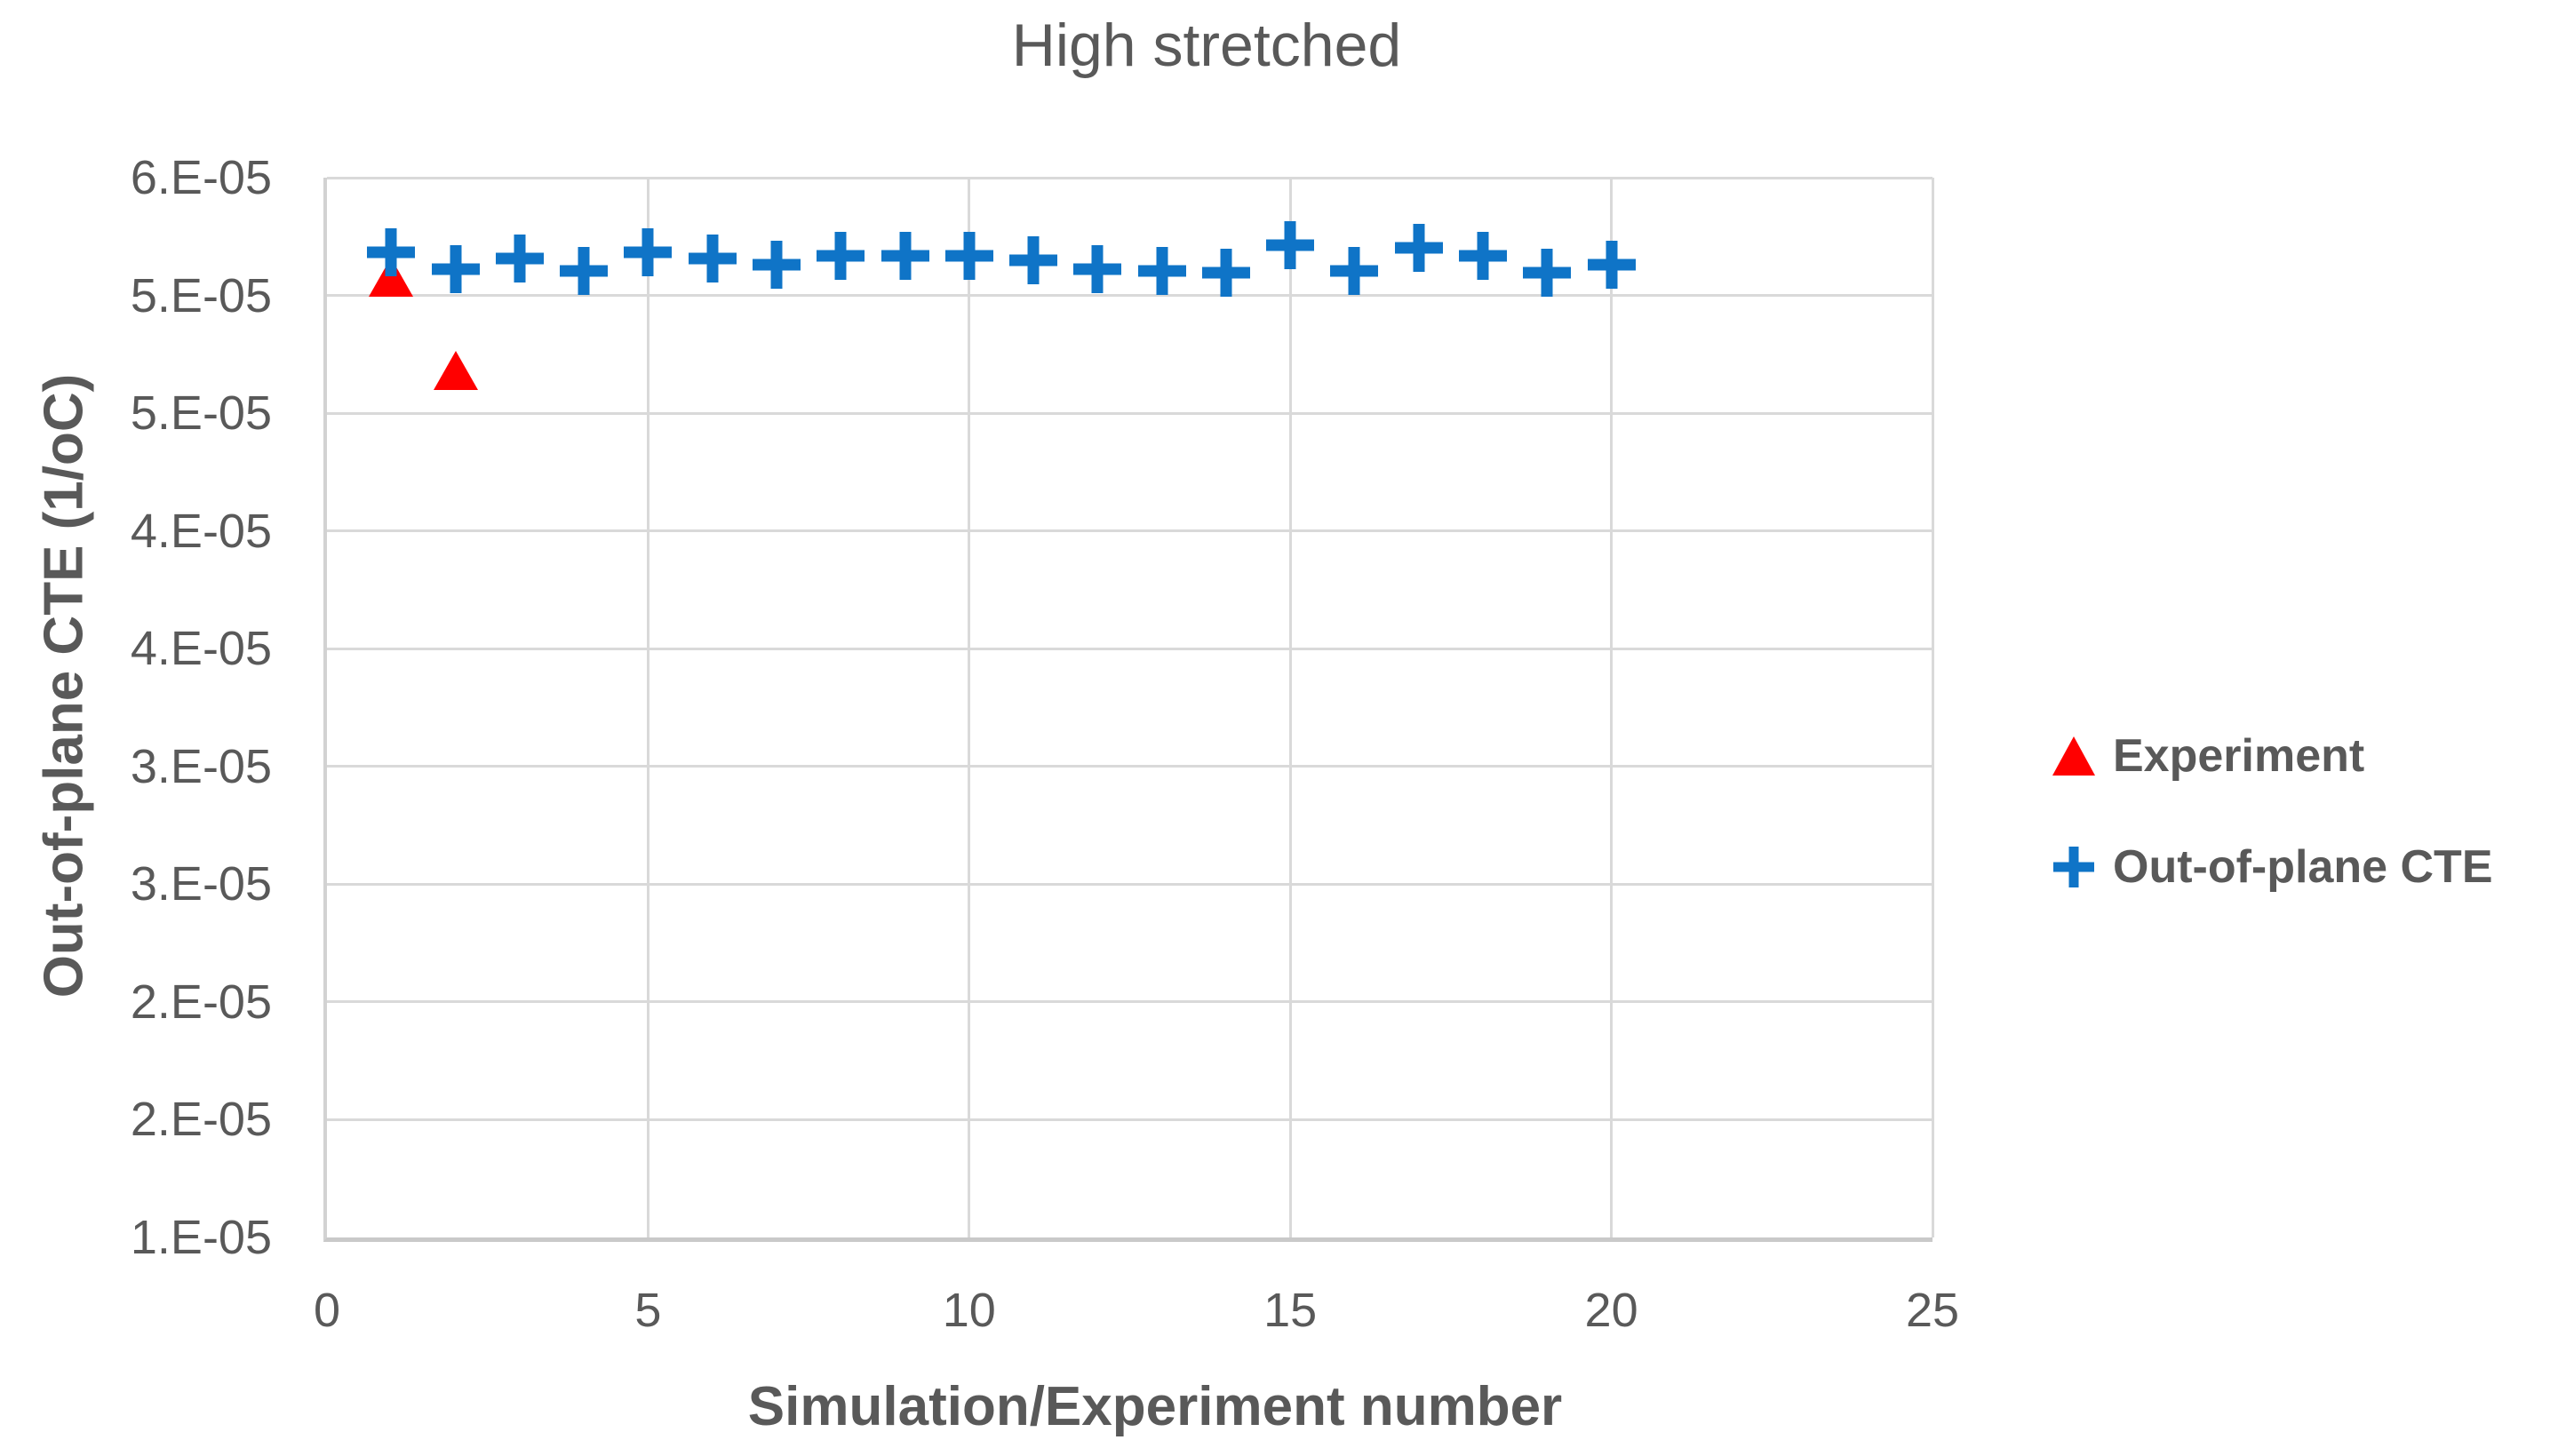 This screenshot has width=2558, height=1456. Describe the element at coordinates (1932, 1310) in the screenshot. I see `x-tick-label: 25` at that location.